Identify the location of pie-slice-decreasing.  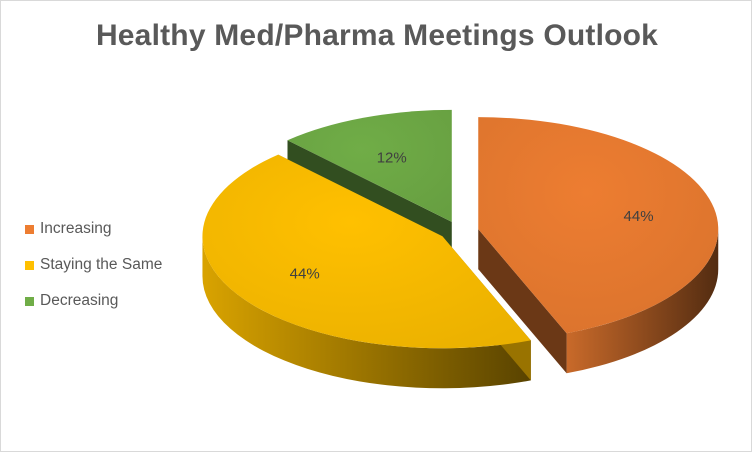
(369, 165).